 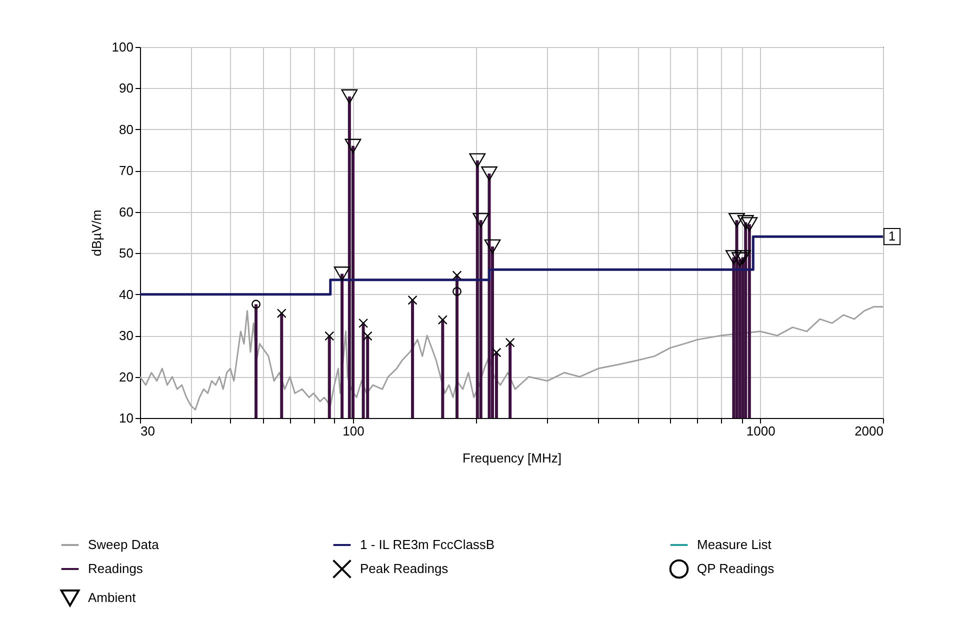 I want to click on y-tick-label: 40, so click(x=126, y=294).